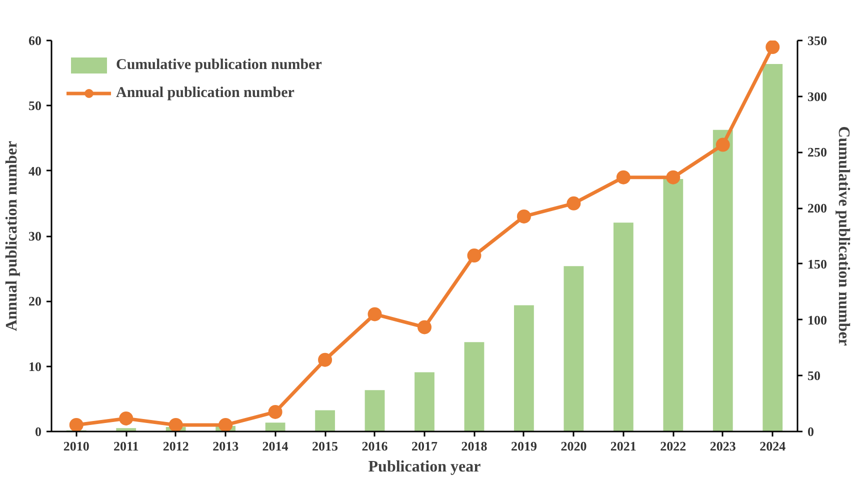 The image size is (859, 482). I want to click on x-tick-label: 2014, so click(275, 446).